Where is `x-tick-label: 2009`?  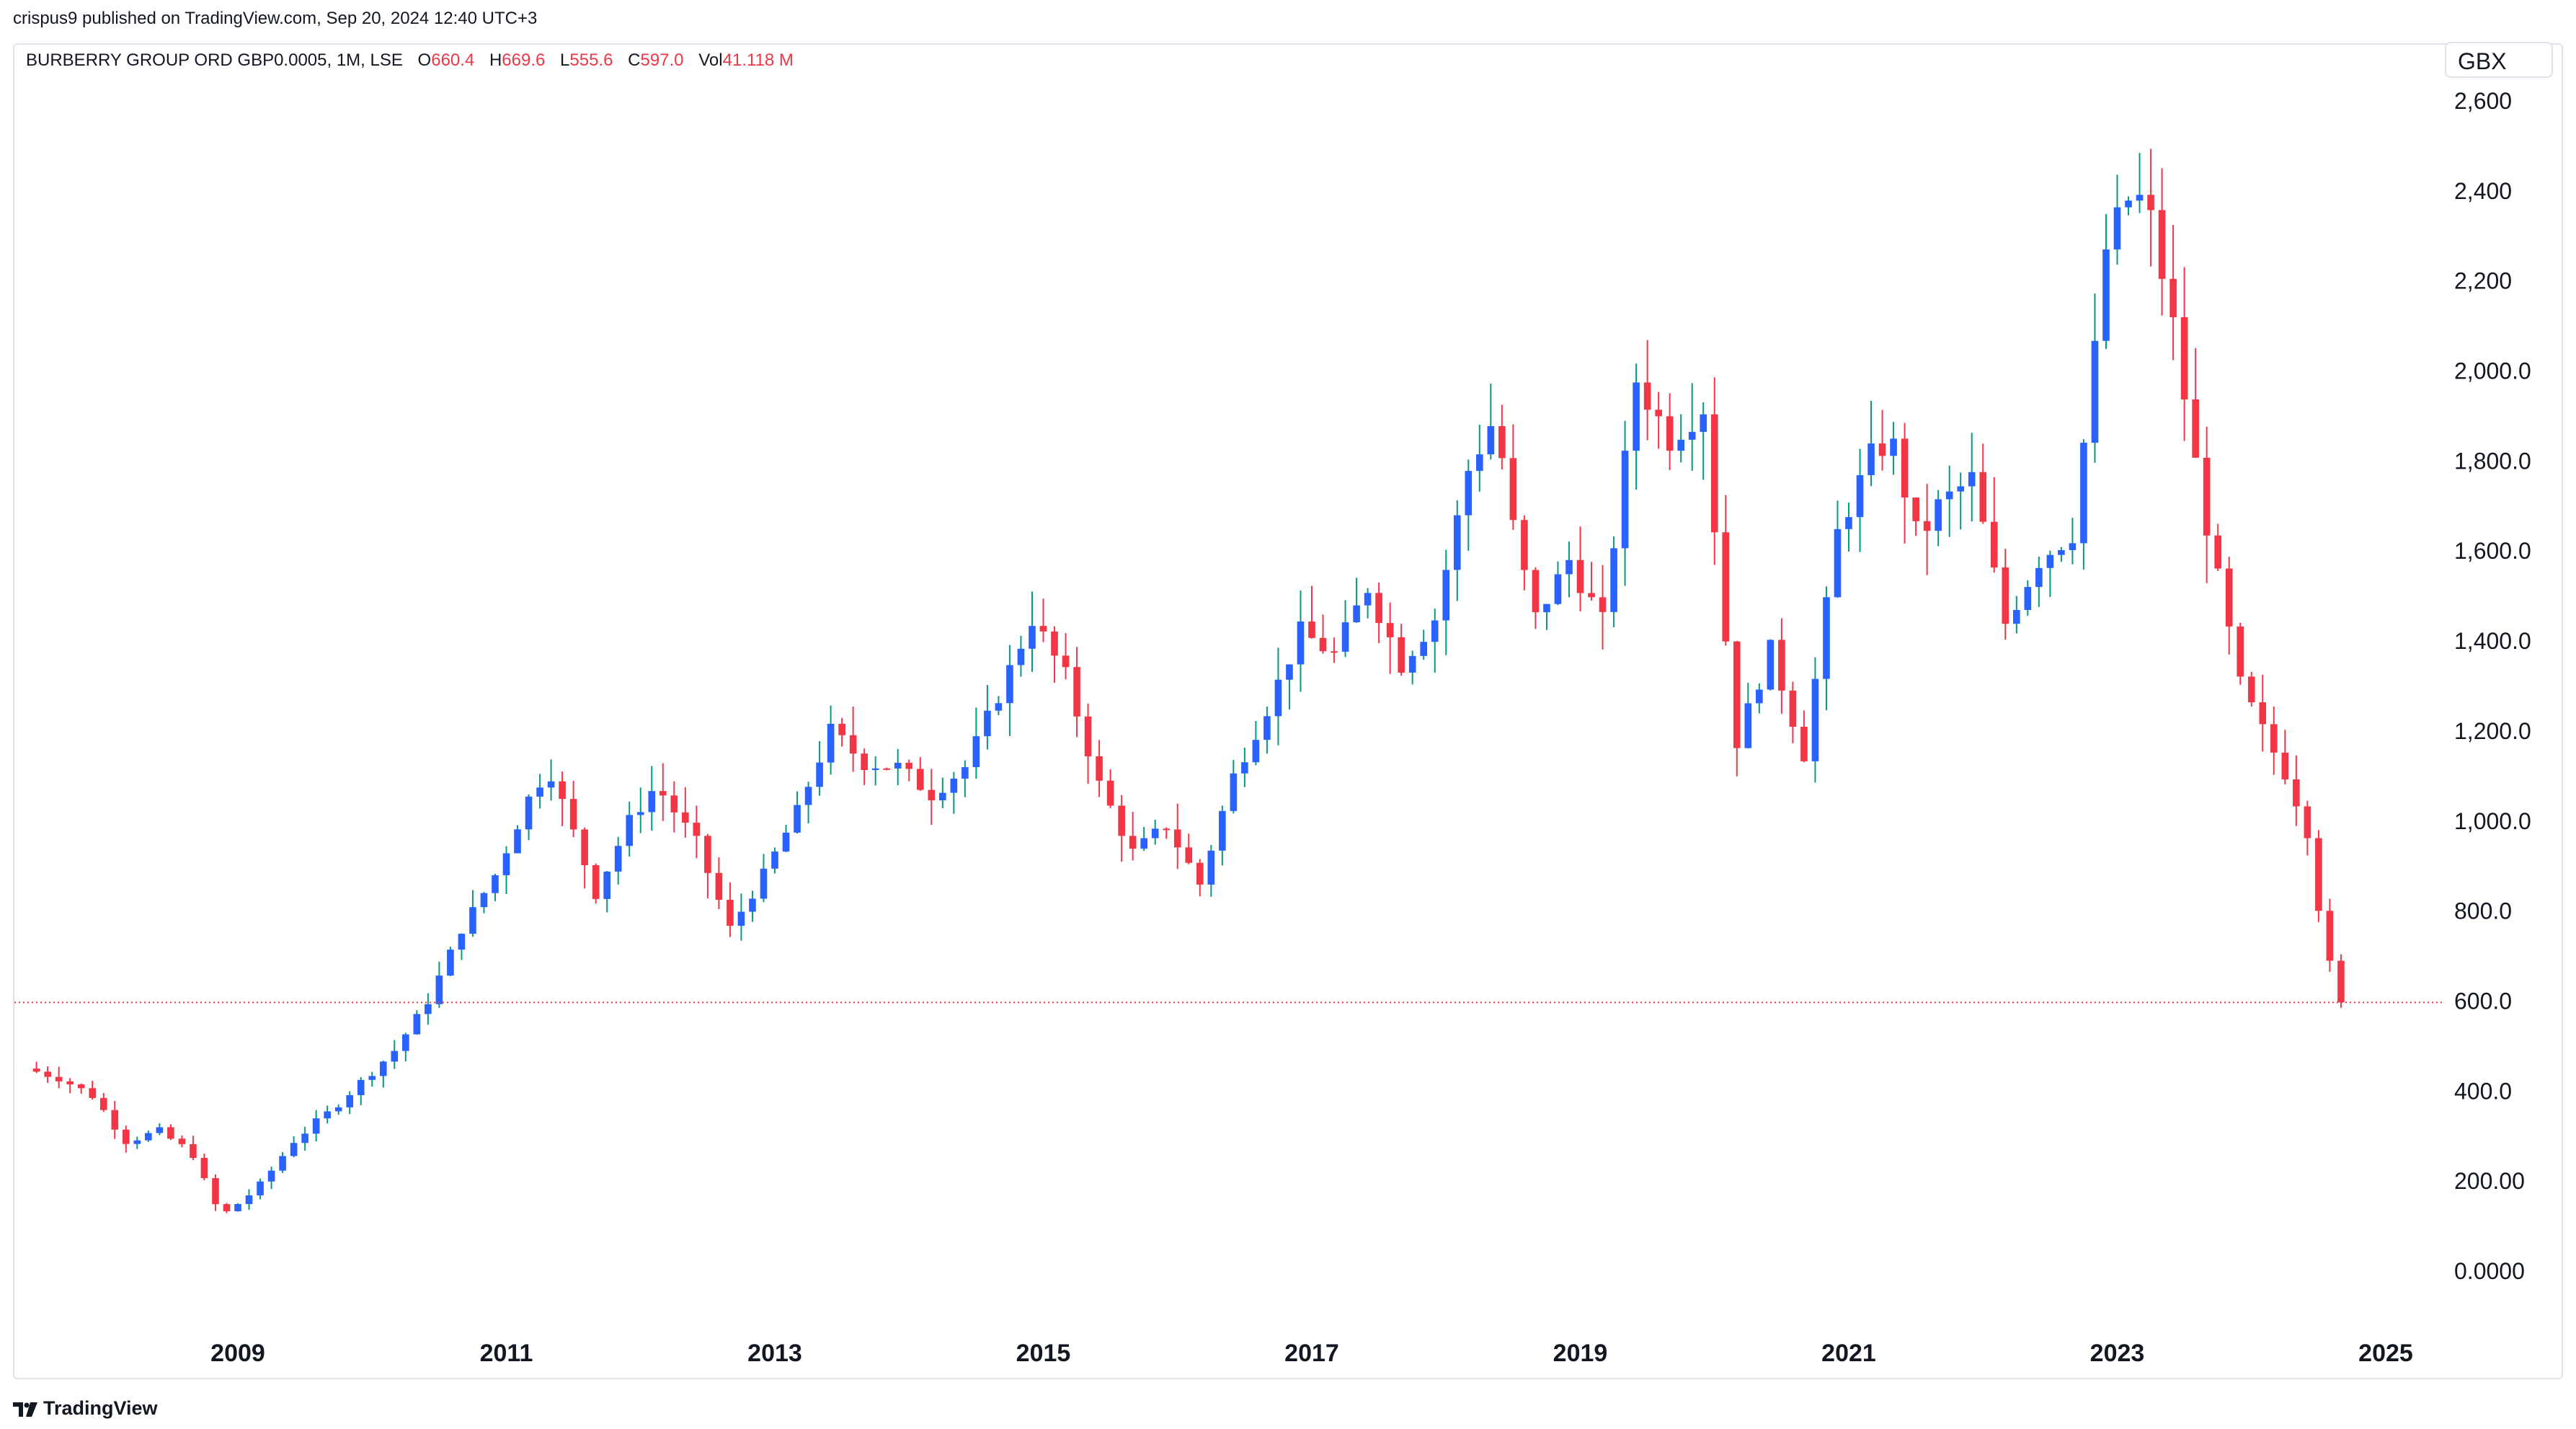 x-tick-label: 2009 is located at coordinates (237, 1354).